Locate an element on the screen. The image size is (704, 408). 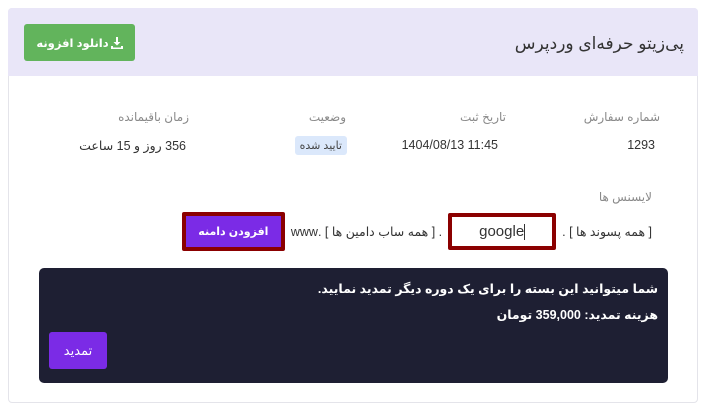
status-label: وضعیت is located at coordinates (327, 117).